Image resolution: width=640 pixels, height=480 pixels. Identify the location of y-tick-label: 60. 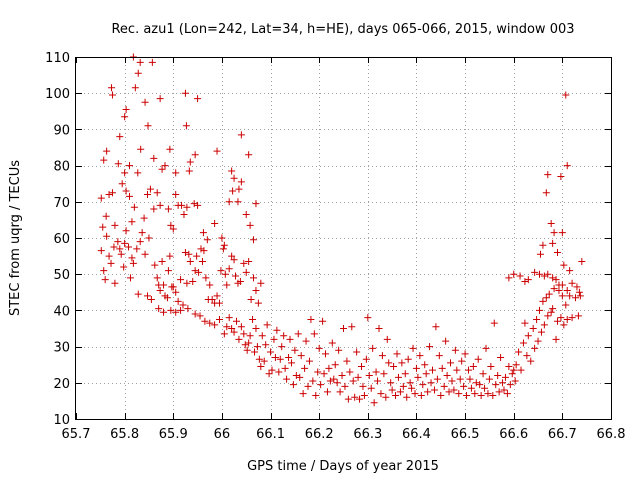
(61, 239).